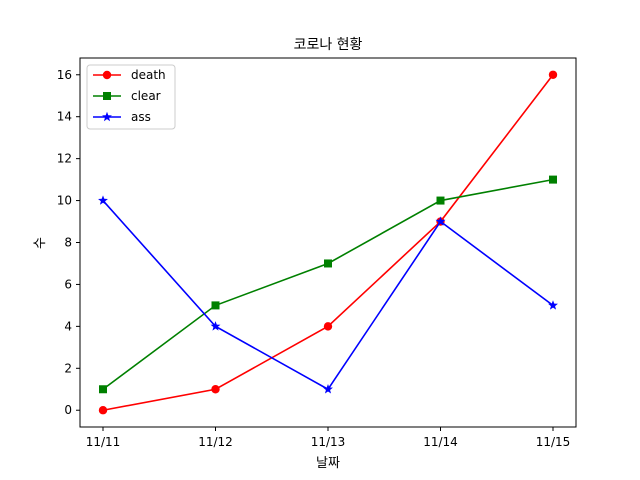 The image size is (640, 480). I want to click on x-tick-label: 11/14, so click(440, 442).